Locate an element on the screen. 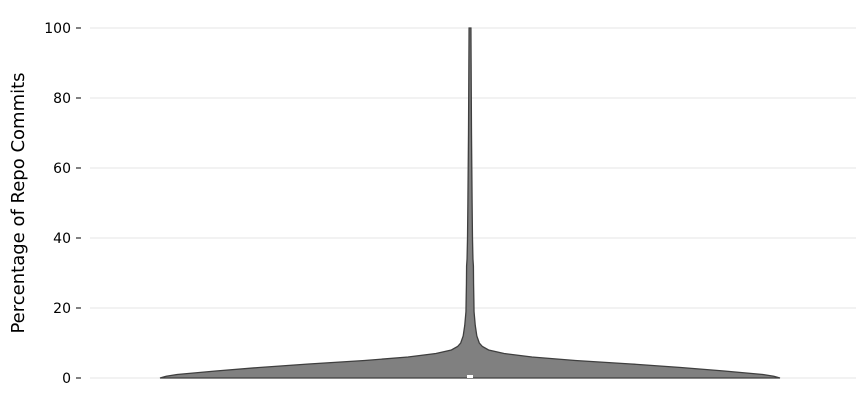  y-tick-label-20: 20 is located at coordinates (62, 309).